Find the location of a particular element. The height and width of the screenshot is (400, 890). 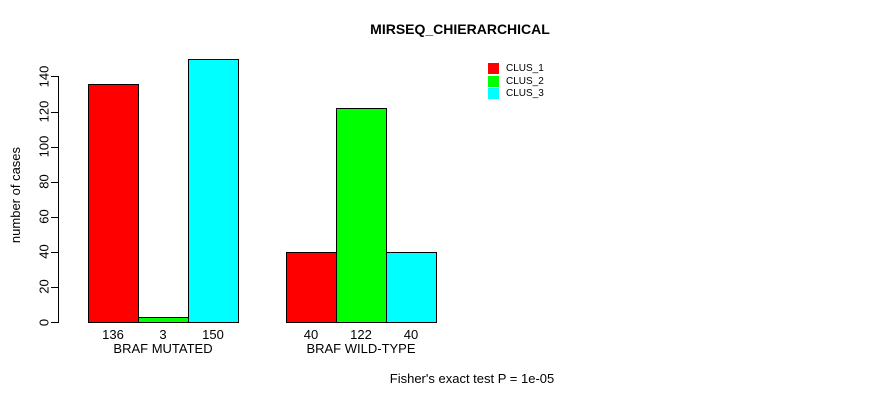

y-tick-label: 40 is located at coordinates (44, 252).